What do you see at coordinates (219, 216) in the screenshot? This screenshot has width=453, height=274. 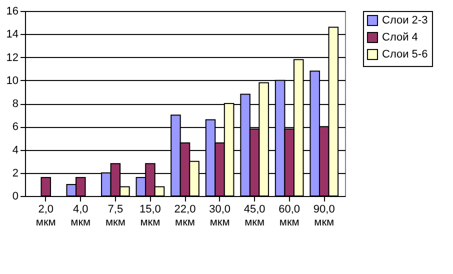 I see `x-tick-label: 30,0 мкм` at bounding box center [219, 216].